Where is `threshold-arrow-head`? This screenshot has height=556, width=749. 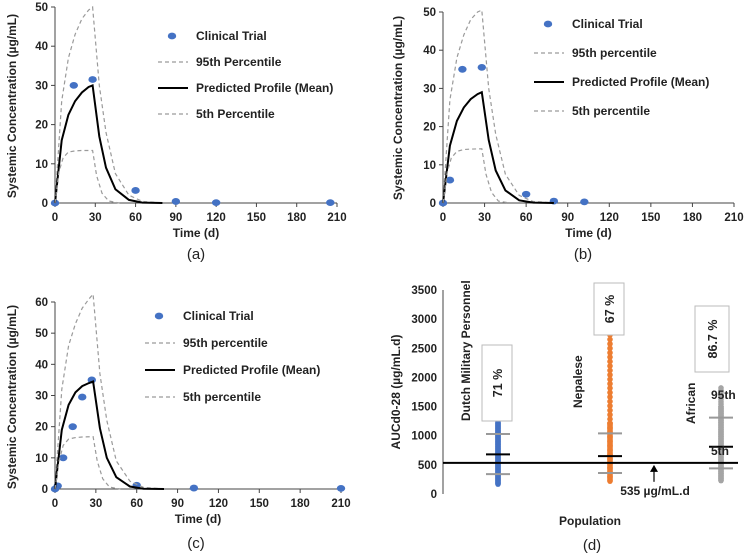 threshold-arrow-head is located at coordinates (654, 468).